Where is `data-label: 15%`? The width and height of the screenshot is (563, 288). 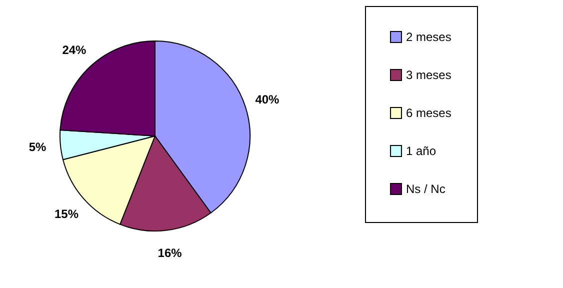 data-label: 15% is located at coordinates (66, 214).